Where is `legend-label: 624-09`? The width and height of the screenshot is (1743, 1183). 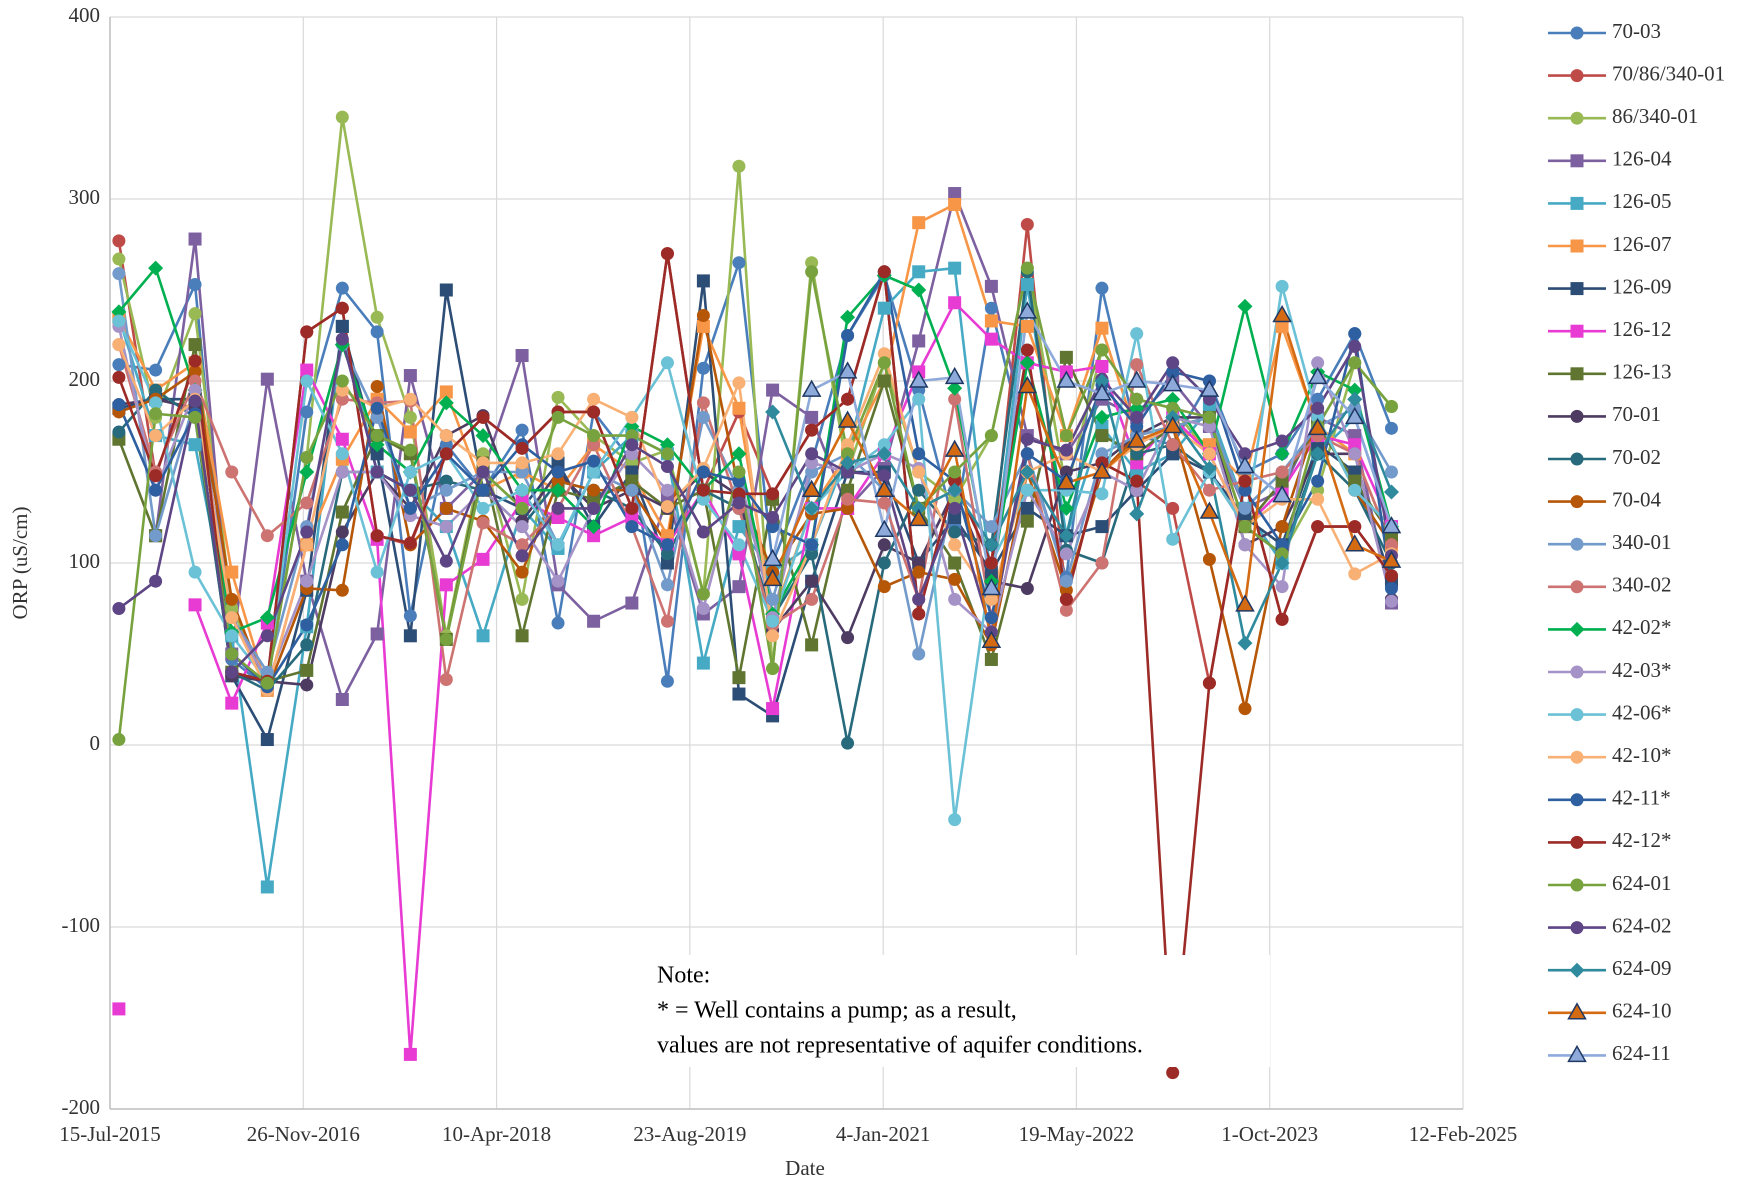 legend-label: 624-09 is located at coordinates (1642, 968).